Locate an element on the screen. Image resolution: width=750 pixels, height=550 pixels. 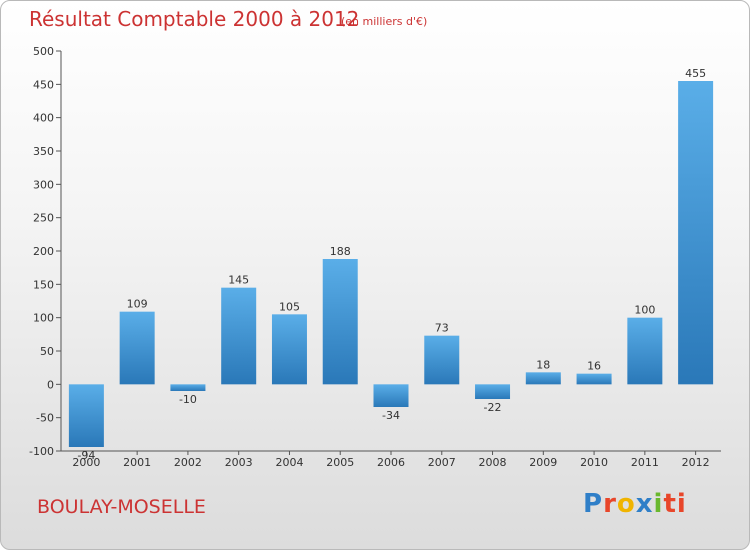
y-tick-label: 50 is located at coordinates (47, 351).